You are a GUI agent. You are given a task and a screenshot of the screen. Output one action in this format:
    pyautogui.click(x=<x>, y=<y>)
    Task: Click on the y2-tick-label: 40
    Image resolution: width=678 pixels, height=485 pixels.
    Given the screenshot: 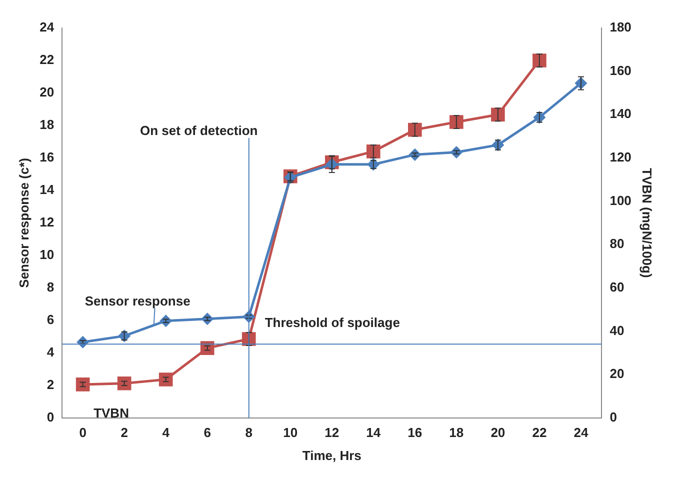 What is the action you would take?
    pyautogui.click(x=617, y=330)
    